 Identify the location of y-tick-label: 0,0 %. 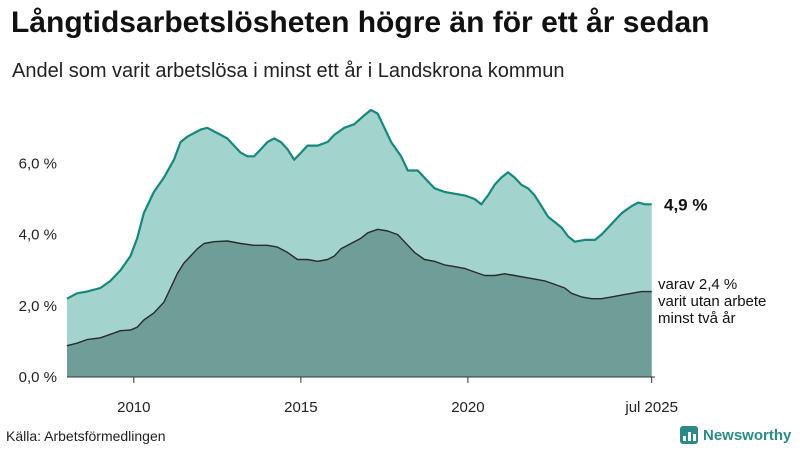
(38, 377).